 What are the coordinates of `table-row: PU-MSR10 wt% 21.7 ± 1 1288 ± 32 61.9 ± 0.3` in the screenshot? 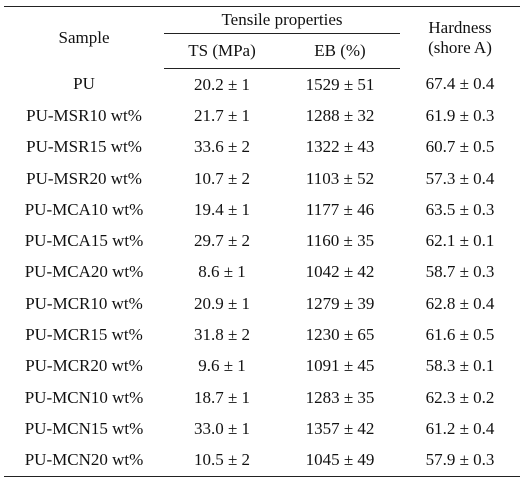 It's located at (262, 115).